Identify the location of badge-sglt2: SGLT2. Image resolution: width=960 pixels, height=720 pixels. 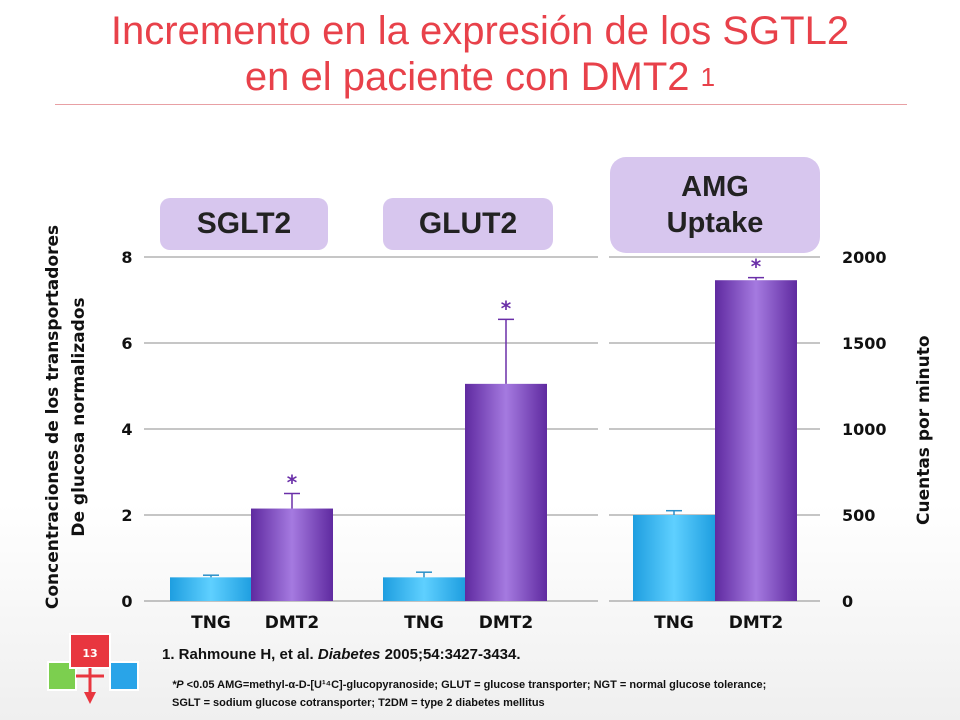
(244, 224).